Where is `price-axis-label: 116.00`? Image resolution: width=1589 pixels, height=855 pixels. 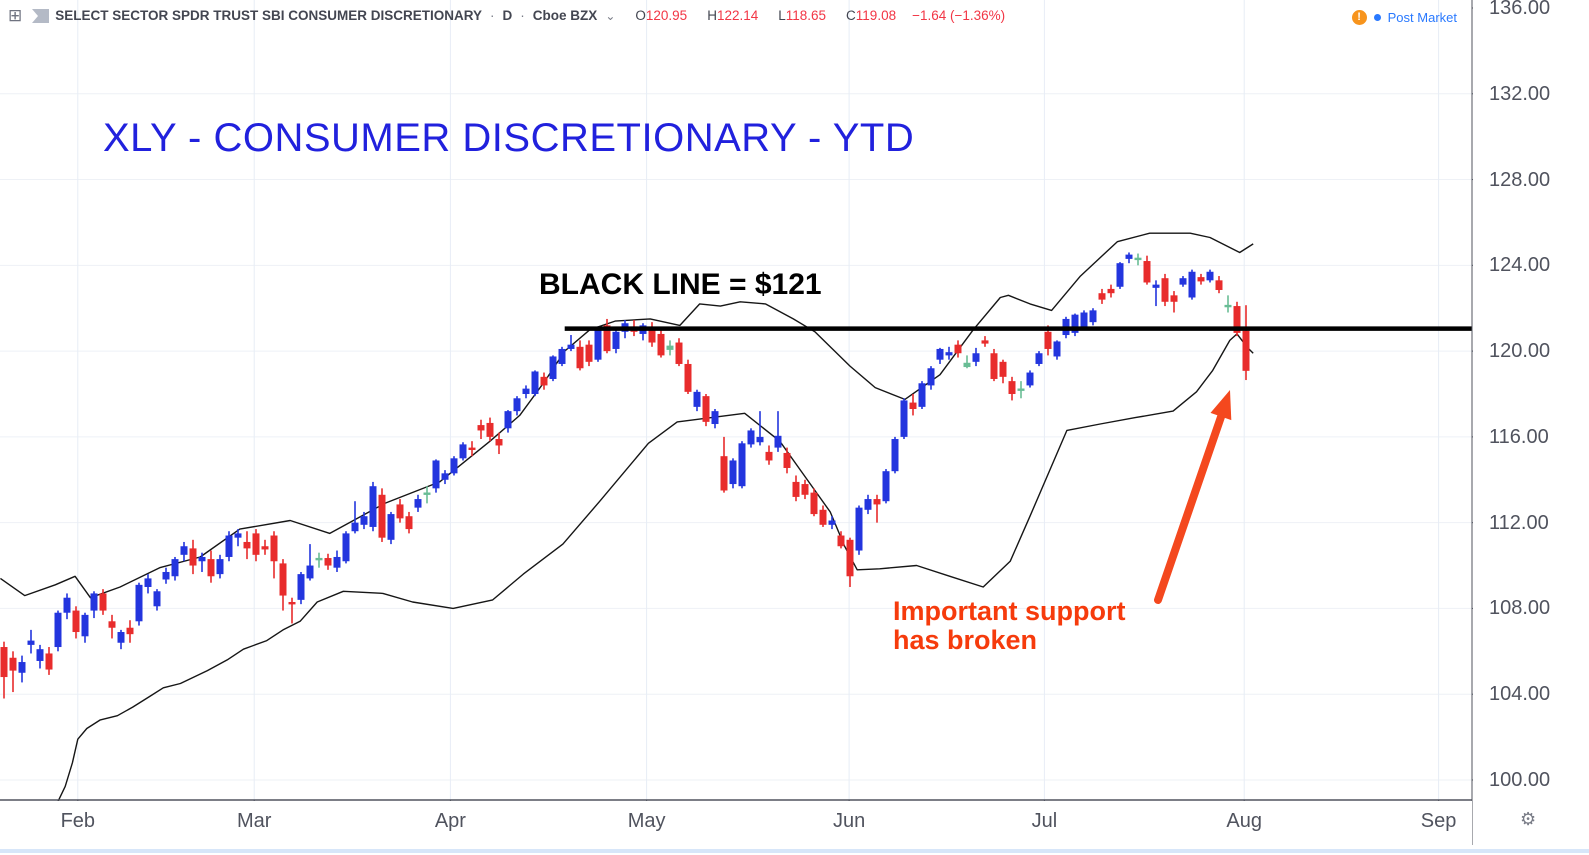 price-axis-label: 116.00 is located at coordinates (1519, 436).